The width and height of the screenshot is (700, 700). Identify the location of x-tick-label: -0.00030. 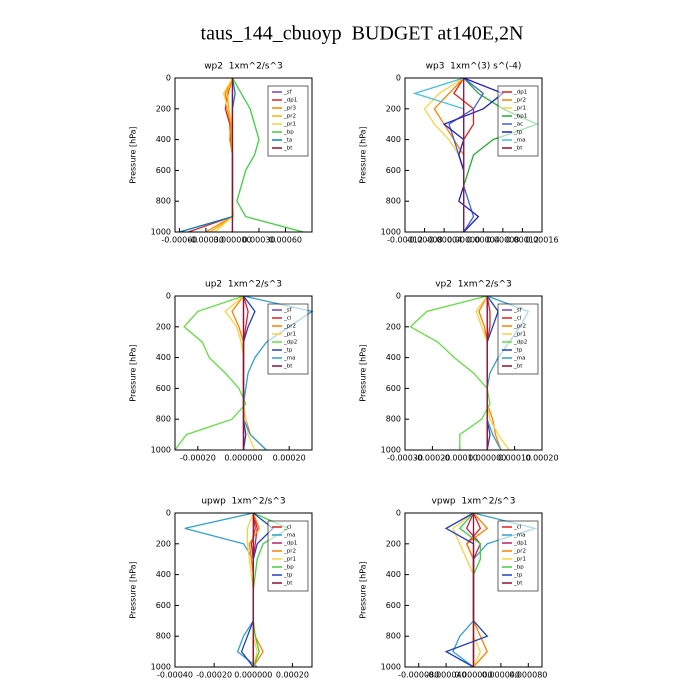
(206, 240).